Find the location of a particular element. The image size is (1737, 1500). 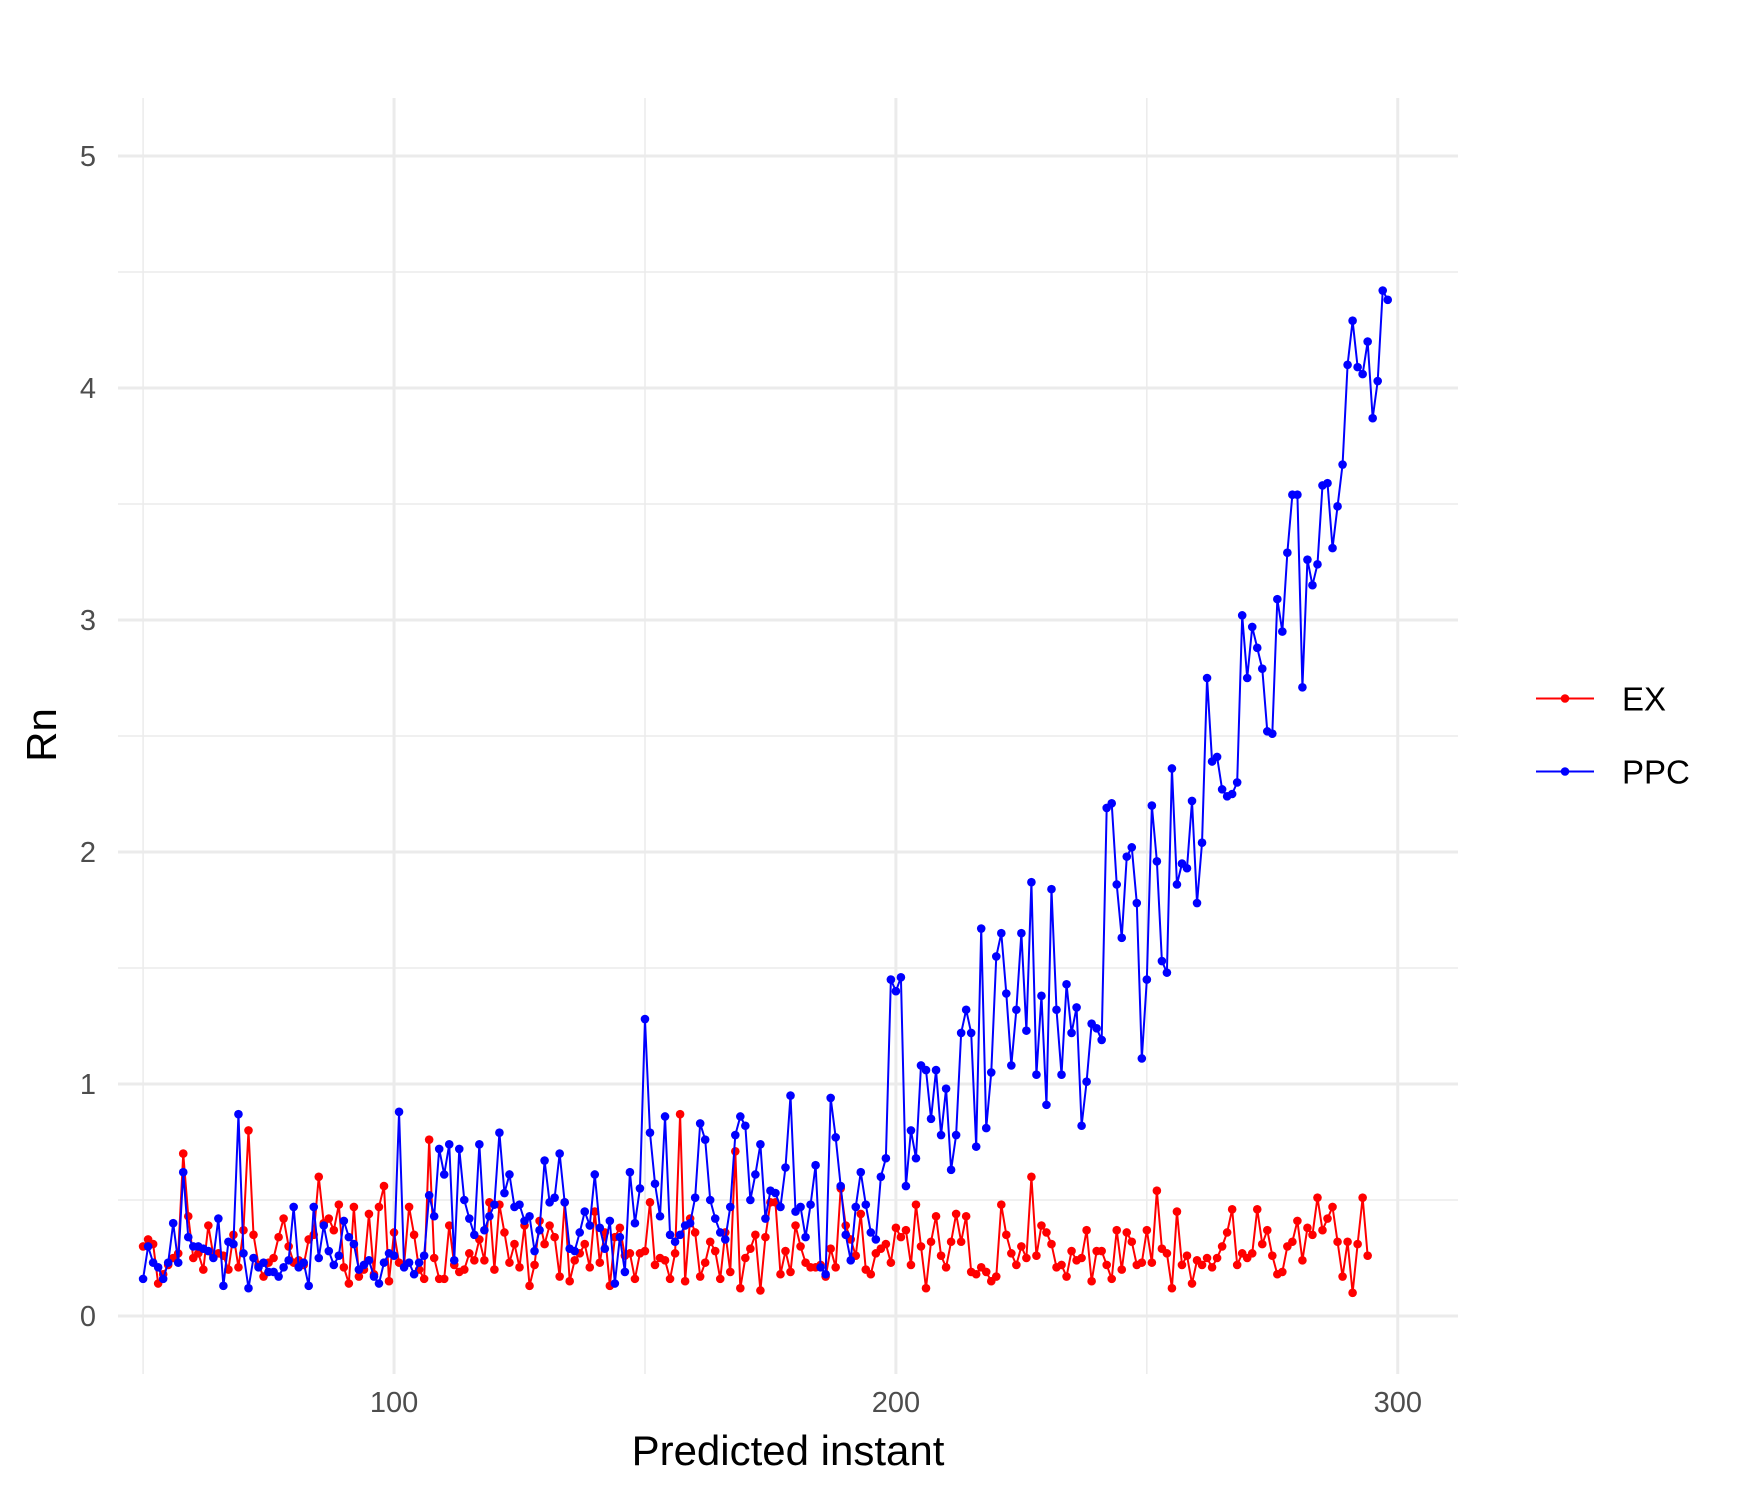

series-ex is located at coordinates (755, 1203).